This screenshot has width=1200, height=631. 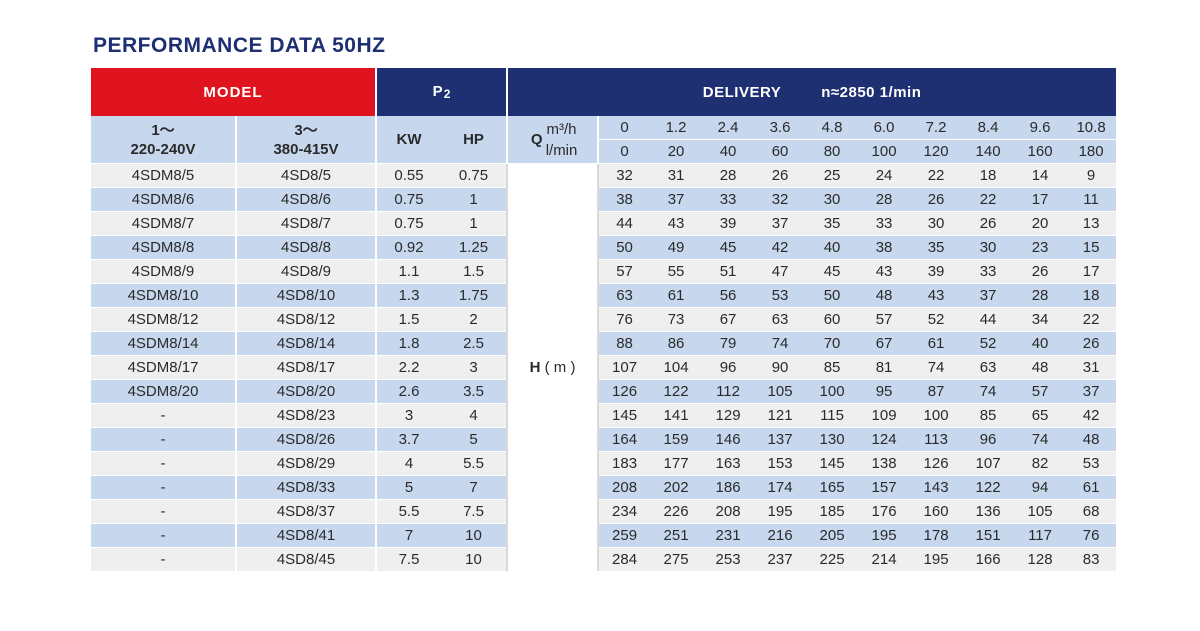 What do you see at coordinates (408, 271) in the screenshot?
I see `power-kw: 1.1` at bounding box center [408, 271].